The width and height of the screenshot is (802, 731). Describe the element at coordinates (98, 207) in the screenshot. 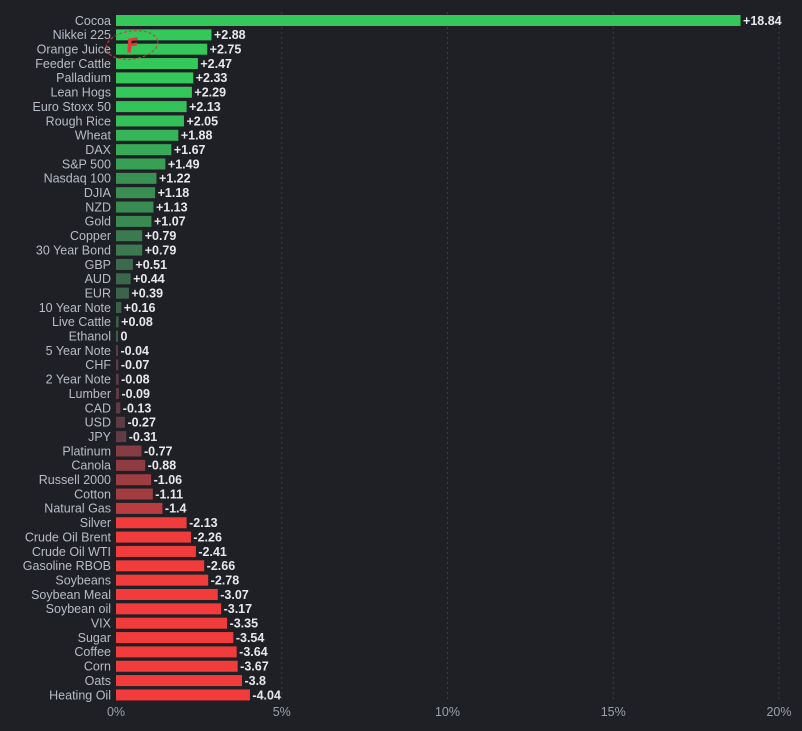

I see `category-label: NZD` at that location.